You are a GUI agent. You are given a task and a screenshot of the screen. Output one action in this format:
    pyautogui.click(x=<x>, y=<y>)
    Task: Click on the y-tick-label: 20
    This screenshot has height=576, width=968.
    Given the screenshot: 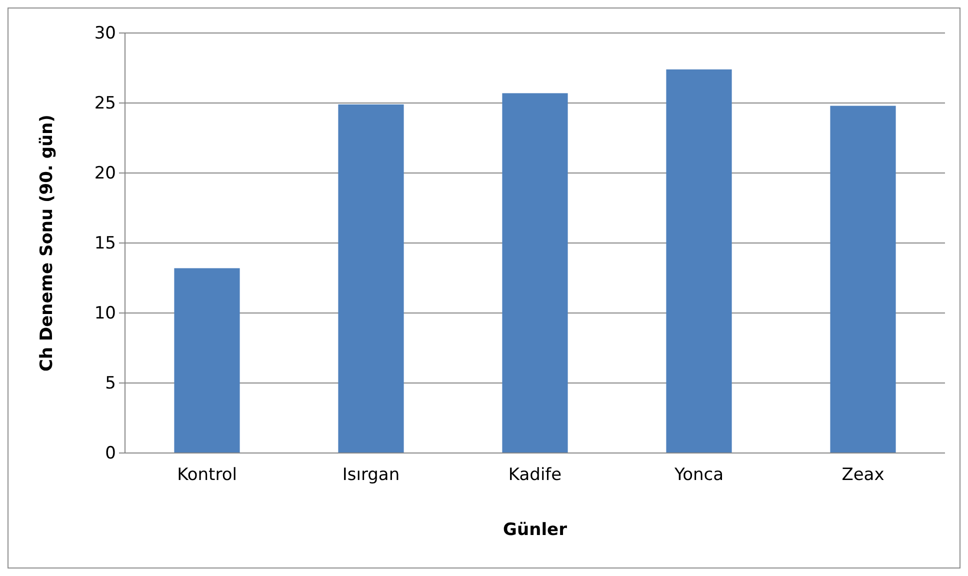 What is the action you would take?
    pyautogui.click(x=105, y=173)
    